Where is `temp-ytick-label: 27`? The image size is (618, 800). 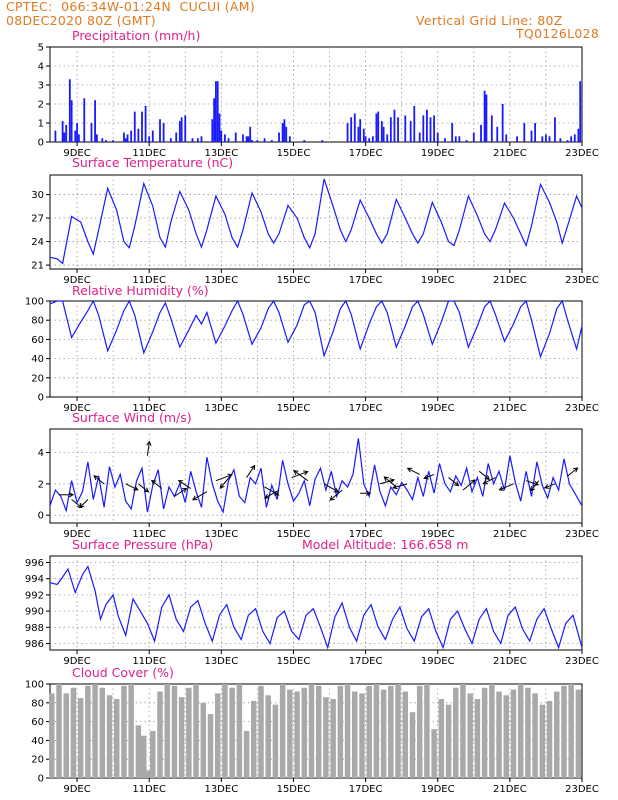 temp-ytick-label: 27 is located at coordinates (37, 219).